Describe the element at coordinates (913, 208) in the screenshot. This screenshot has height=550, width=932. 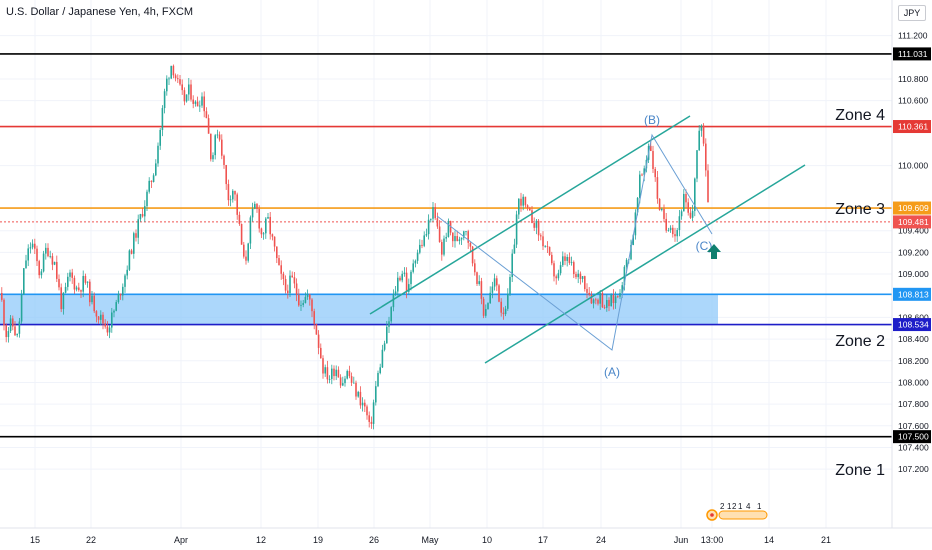
I see `price-label-text: 109.609` at that location.